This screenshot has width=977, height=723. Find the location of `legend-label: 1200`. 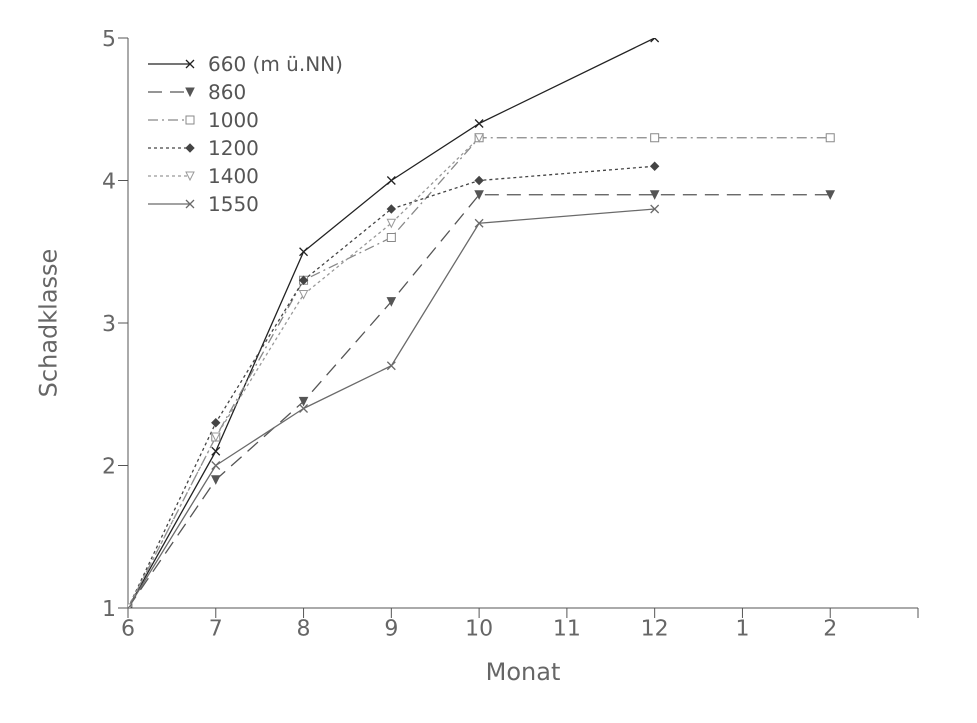

legend-label: 1200 is located at coordinates (233, 148).